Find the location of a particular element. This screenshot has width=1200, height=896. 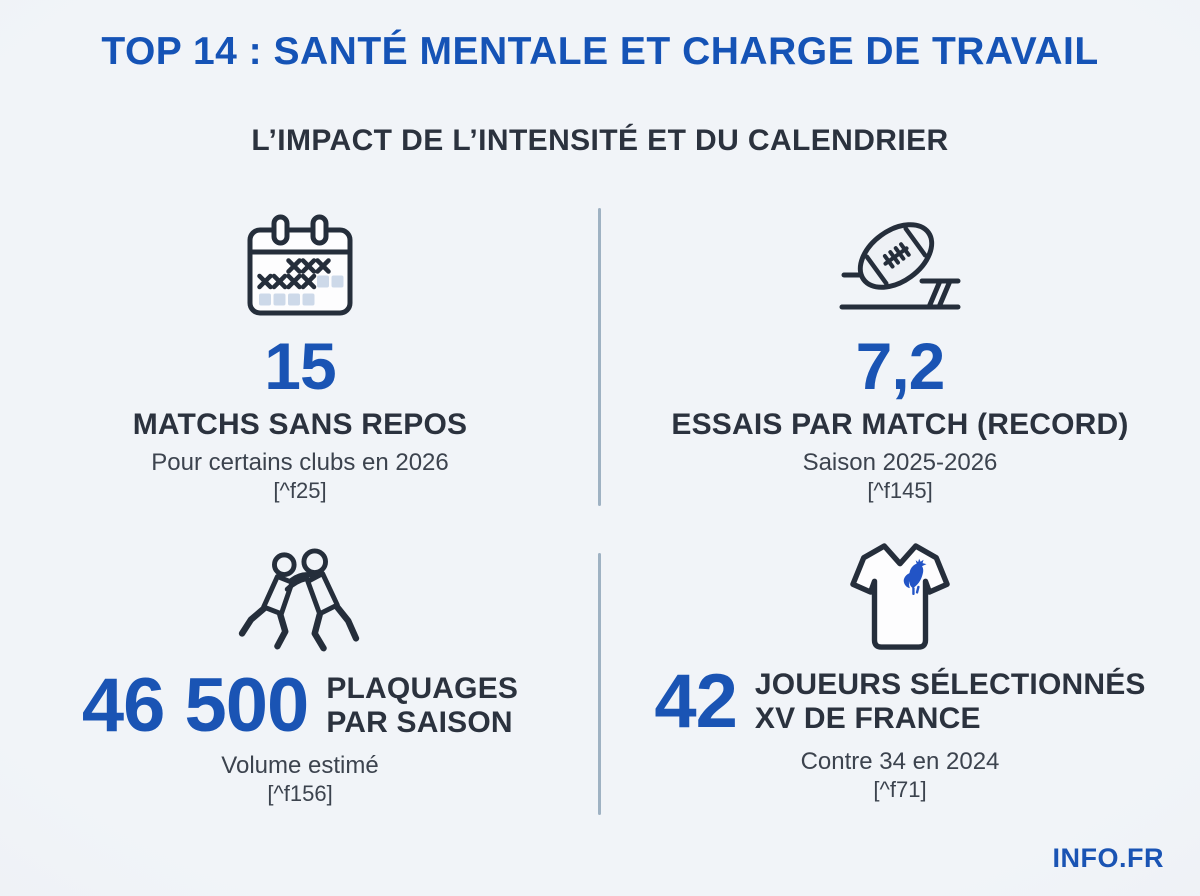

stat-detail: Contre 34 en 2024 is located at coordinates (900, 761).